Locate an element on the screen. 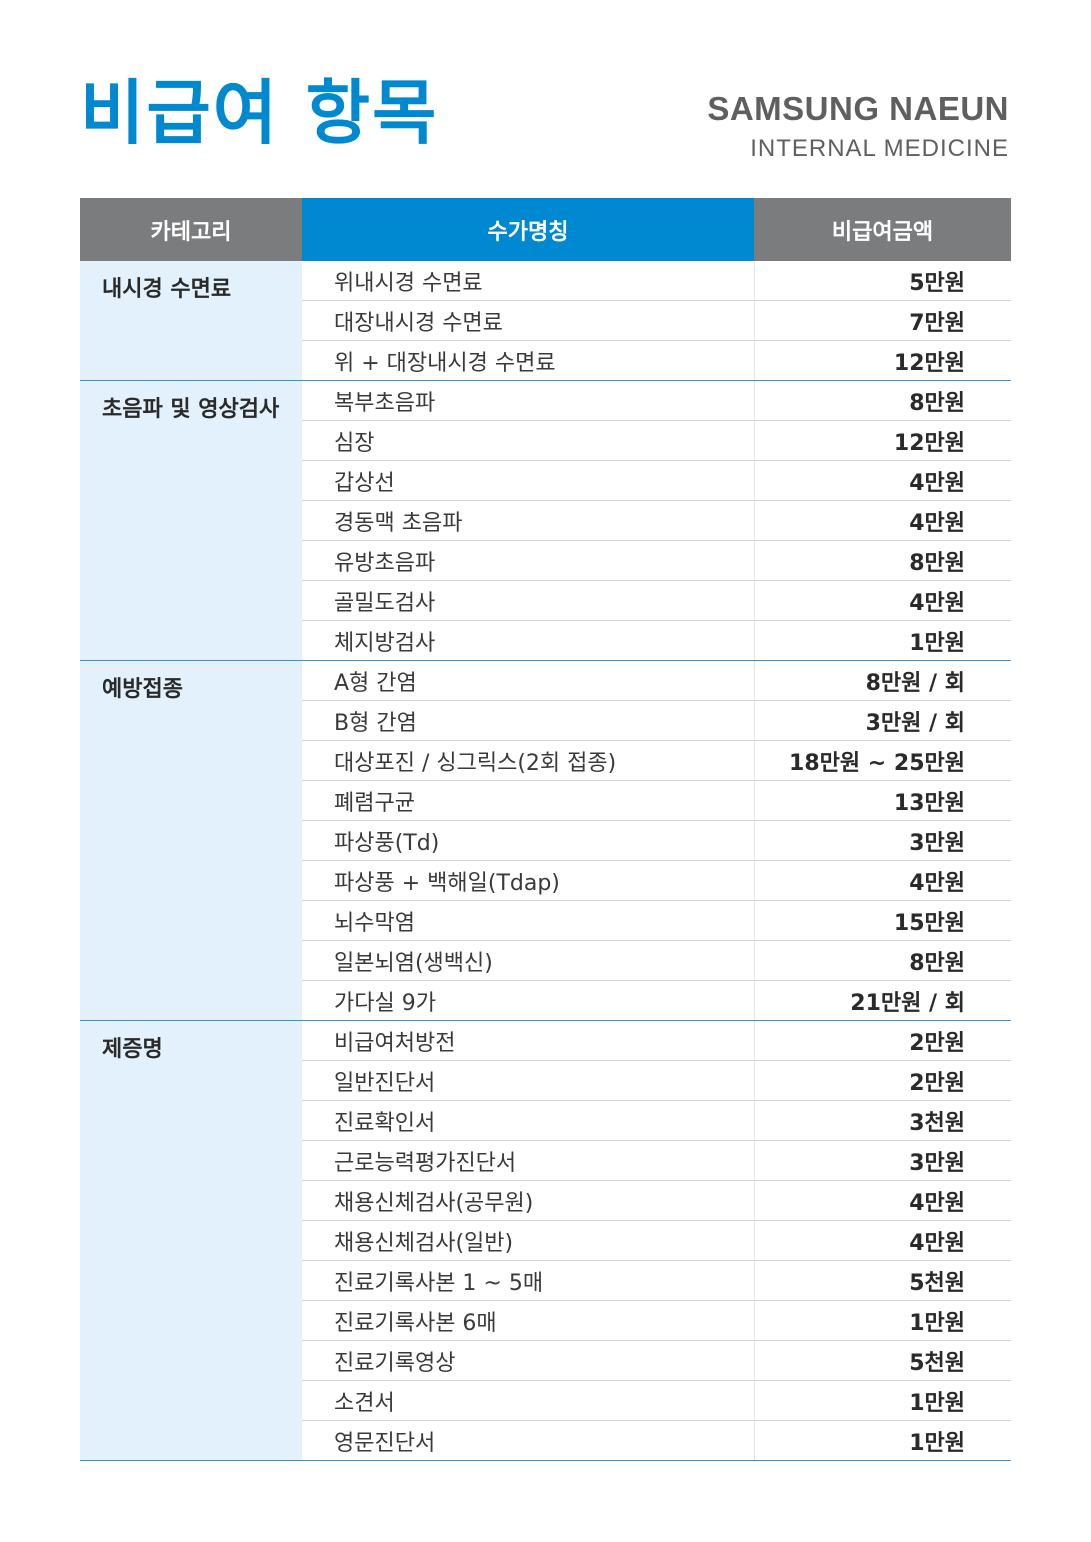 The height and width of the screenshot is (1542, 1091). table-row: 뇌수막염 15만원 is located at coordinates (545, 920).